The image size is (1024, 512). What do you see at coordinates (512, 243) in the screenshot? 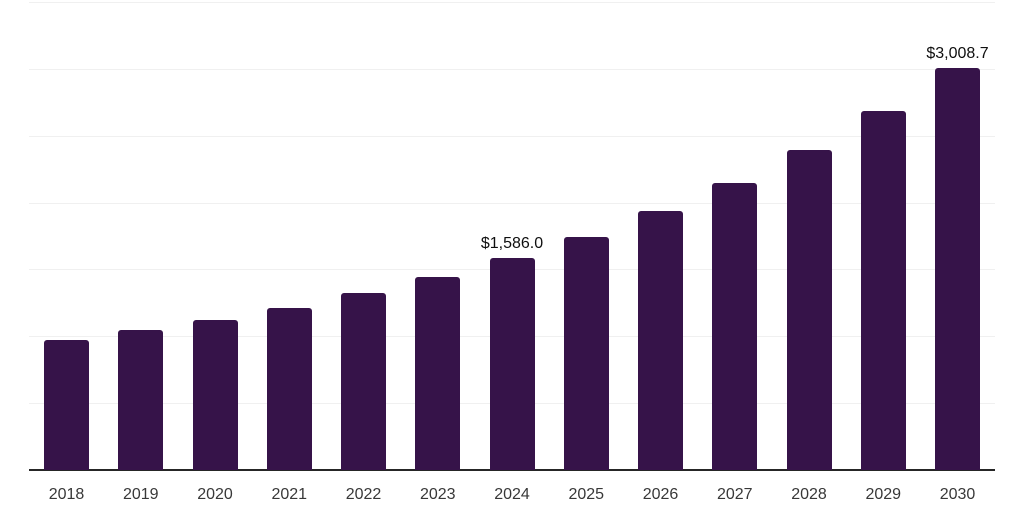
I see `data-label-2024: $1,586.0` at bounding box center [512, 243].